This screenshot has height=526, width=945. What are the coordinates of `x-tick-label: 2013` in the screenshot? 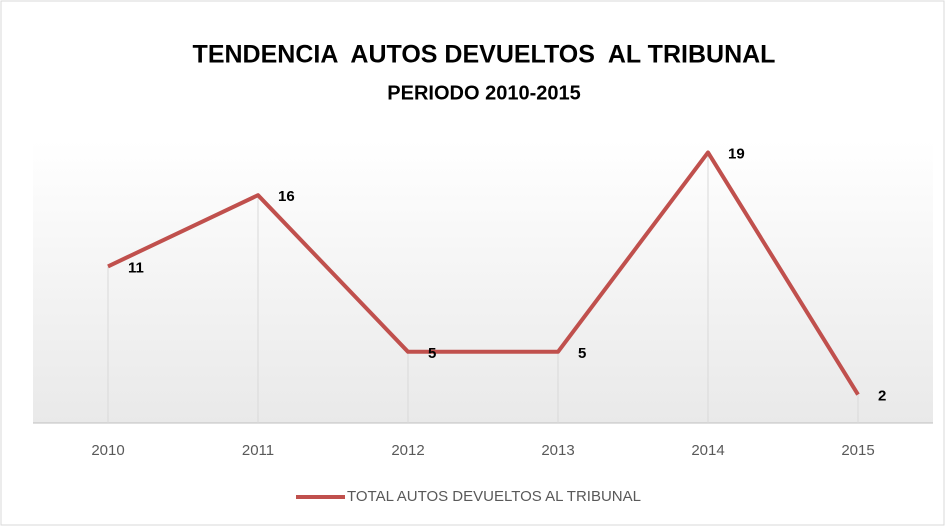 It's located at (557, 450).